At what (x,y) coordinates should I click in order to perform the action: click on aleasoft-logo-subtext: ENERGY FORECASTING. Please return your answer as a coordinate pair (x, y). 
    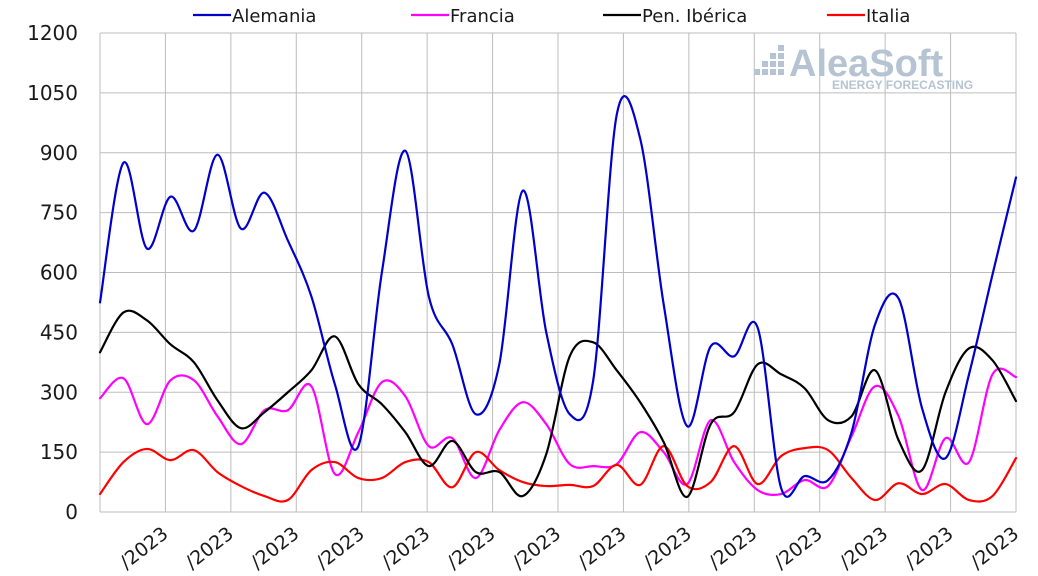
    Looking at the image, I should click on (902, 85).